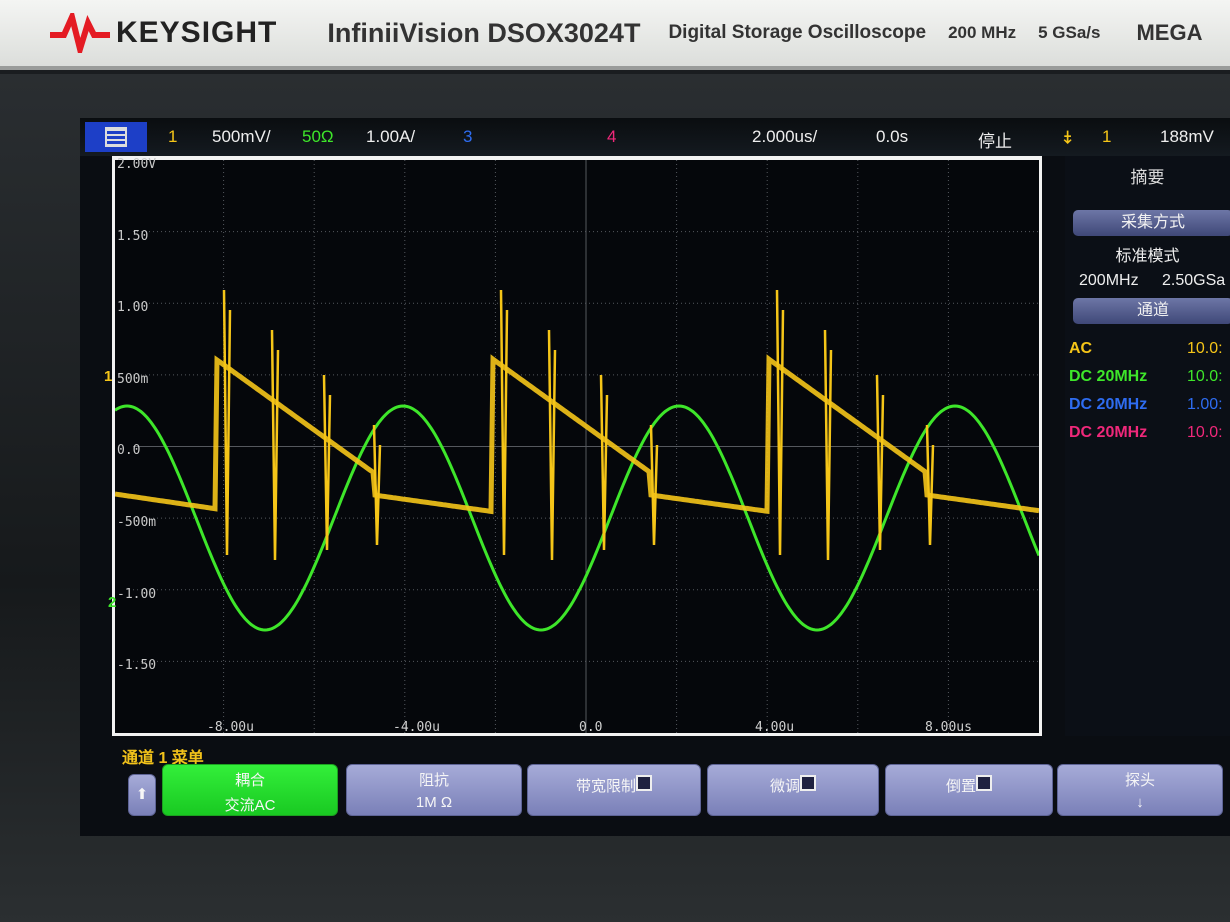  Describe the element at coordinates (250, 790) in the screenshot. I see `softkey-1: 耦合交流AC` at that location.